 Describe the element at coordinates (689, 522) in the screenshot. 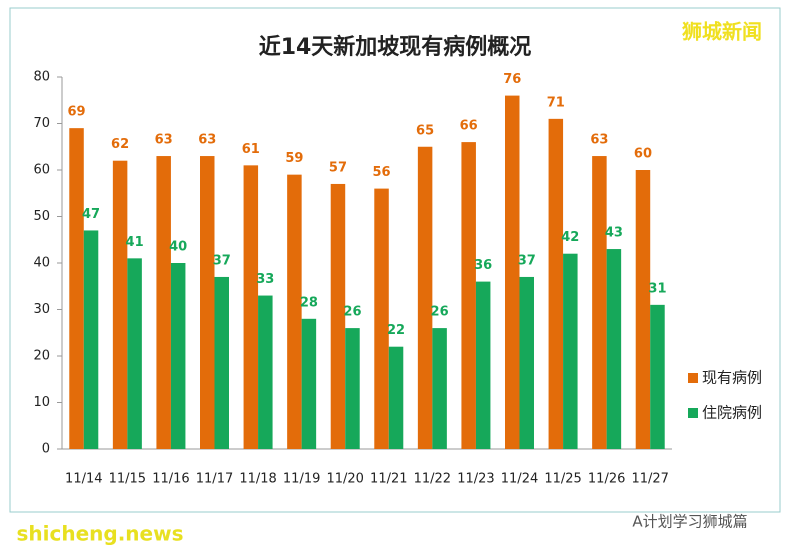

I see `watermark: A计划学习狮城篇` at that location.